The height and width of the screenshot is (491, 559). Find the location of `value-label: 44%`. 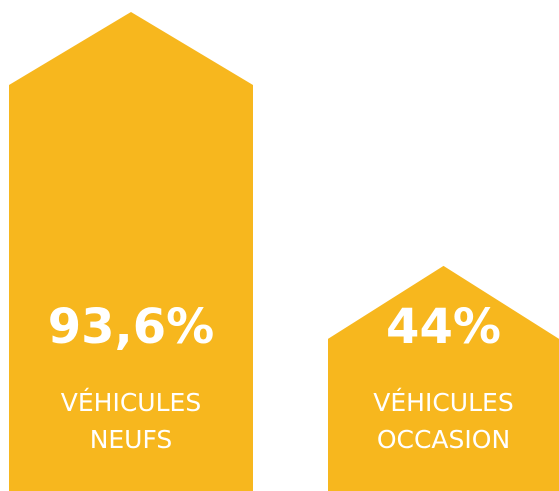

value-label: 44% is located at coordinates (443, 327).